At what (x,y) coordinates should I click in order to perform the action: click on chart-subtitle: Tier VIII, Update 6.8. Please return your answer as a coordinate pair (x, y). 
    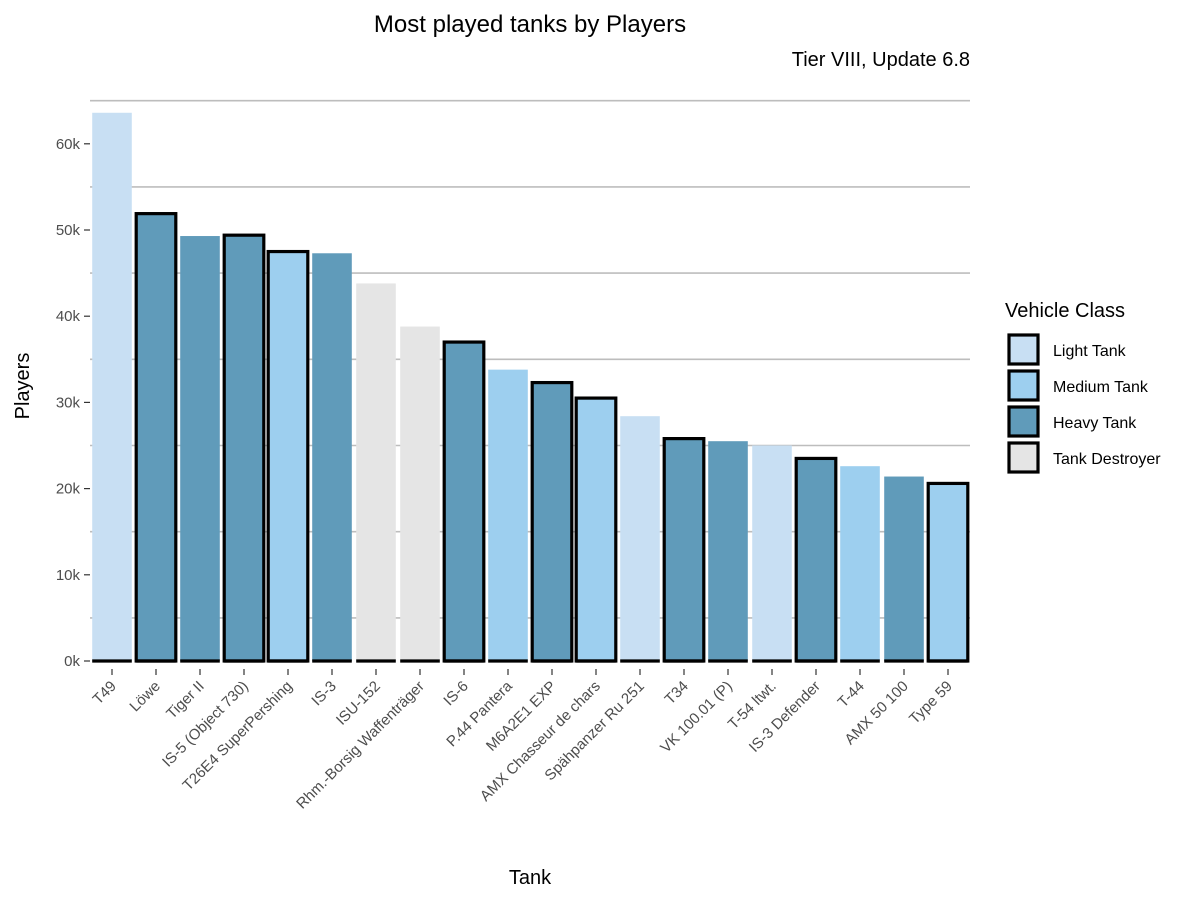
    Looking at the image, I should click on (881, 60).